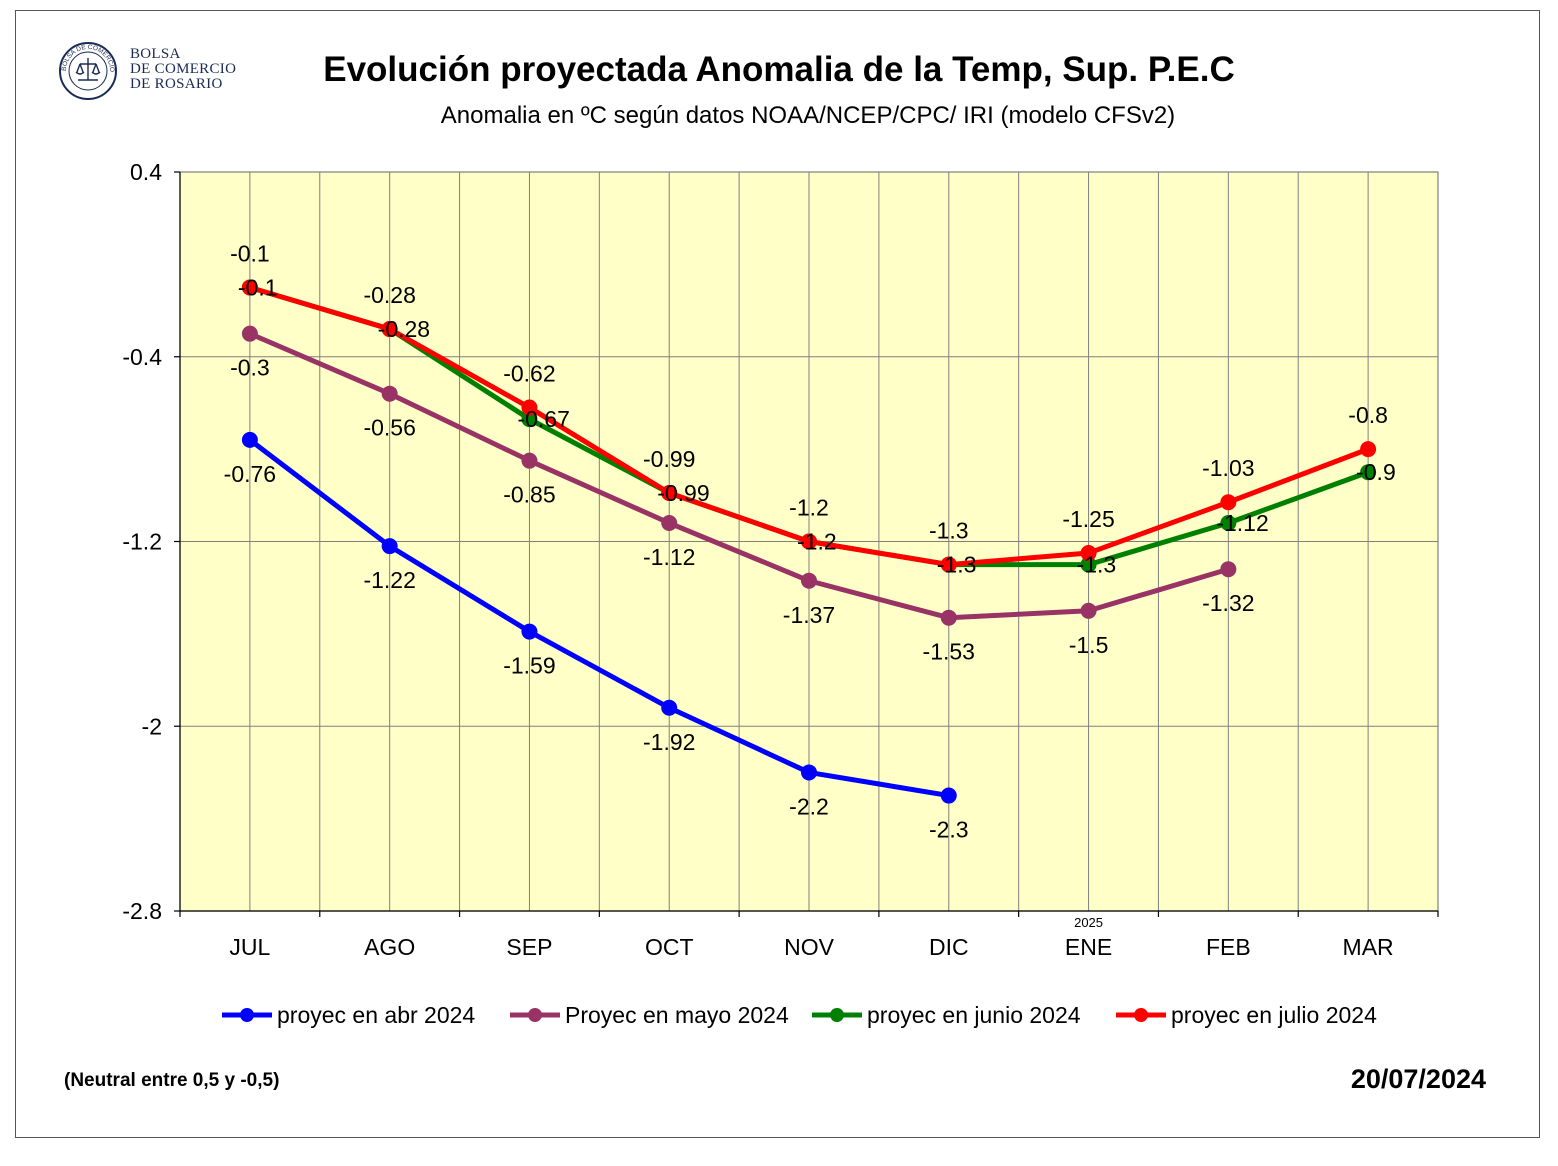 This screenshot has width=1558, height=1166. Describe the element at coordinates (809, 615) in the screenshot. I see `data-label: -1.37` at that location.